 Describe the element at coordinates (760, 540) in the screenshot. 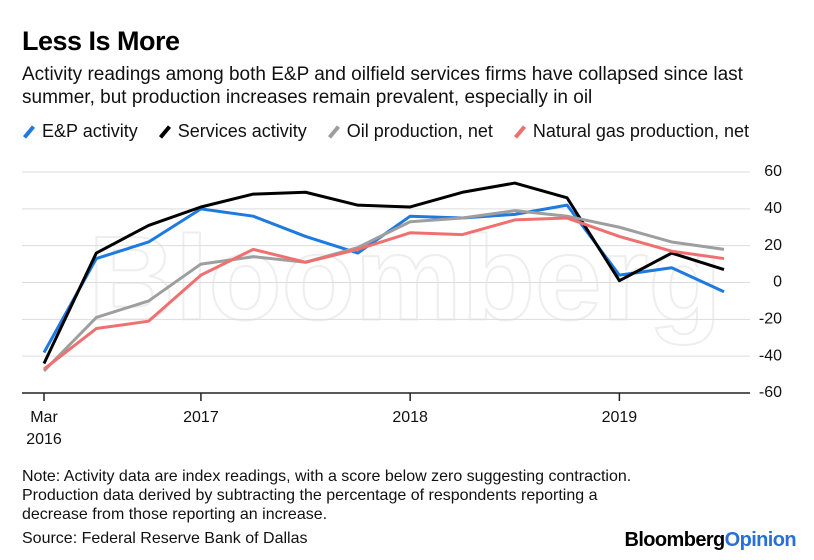

I see `logo-part: Opinion` at that location.